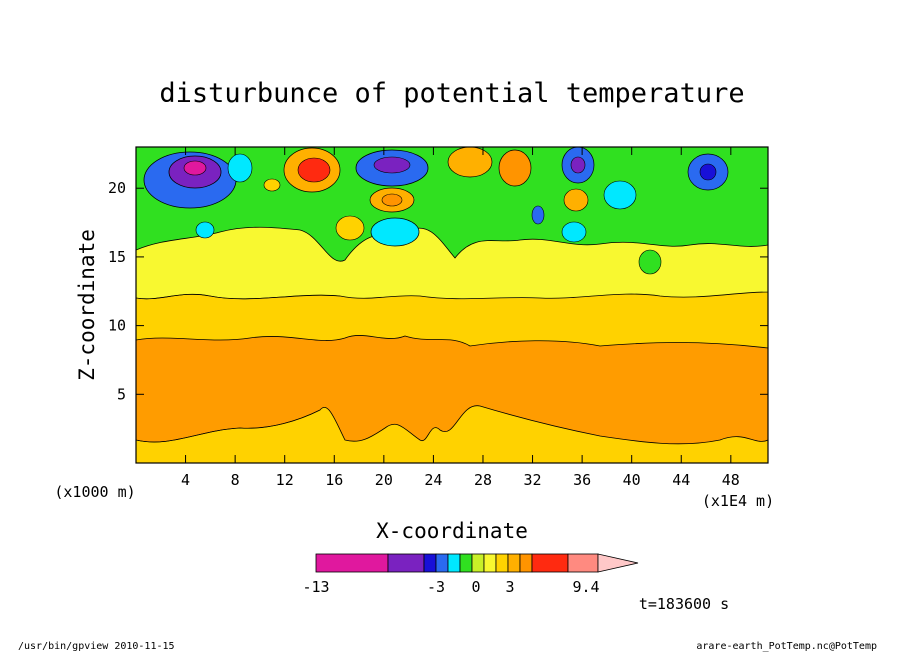  What do you see at coordinates (452, 531) in the screenshot?
I see `x-axis-label: X-coordinate` at bounding box center [452, 531].